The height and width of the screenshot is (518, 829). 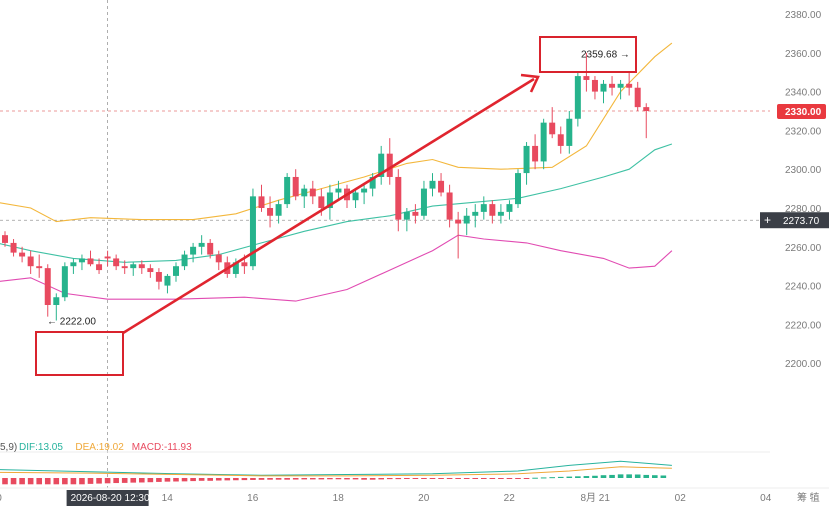 I want to click on x-tick-label: 16, so click(x=253, y=498).